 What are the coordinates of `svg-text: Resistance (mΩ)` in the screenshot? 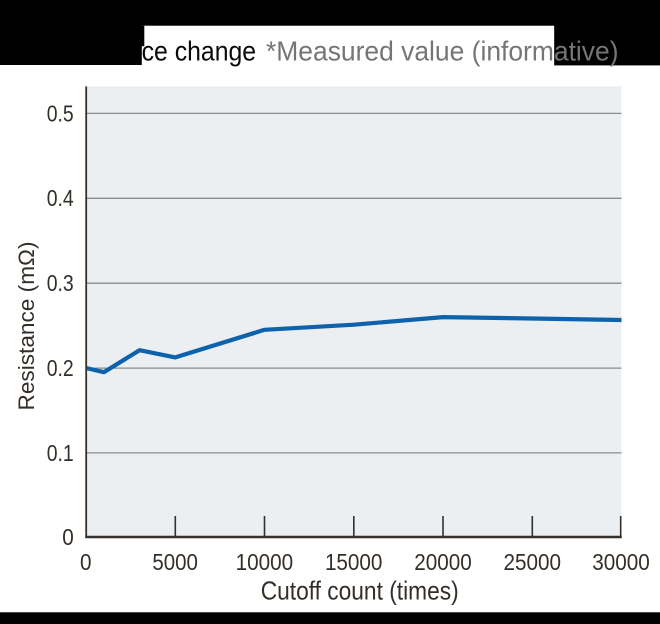 It's located at (26, 326).